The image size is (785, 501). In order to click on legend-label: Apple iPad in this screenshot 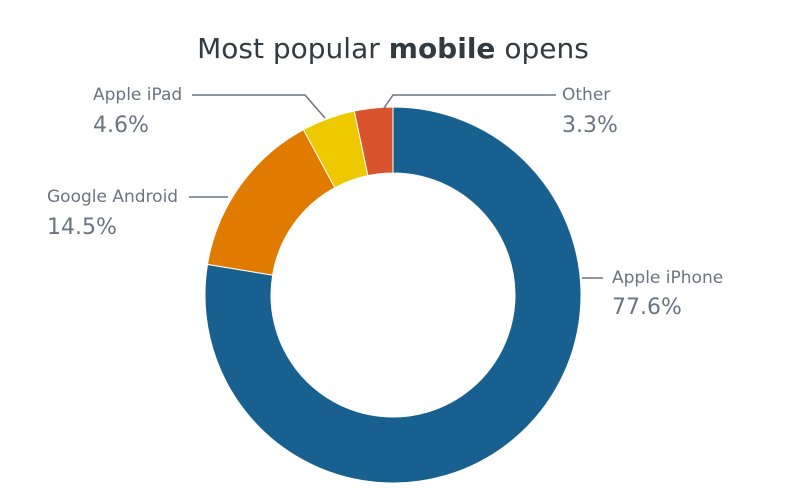, I will do `click(137, 95)`.